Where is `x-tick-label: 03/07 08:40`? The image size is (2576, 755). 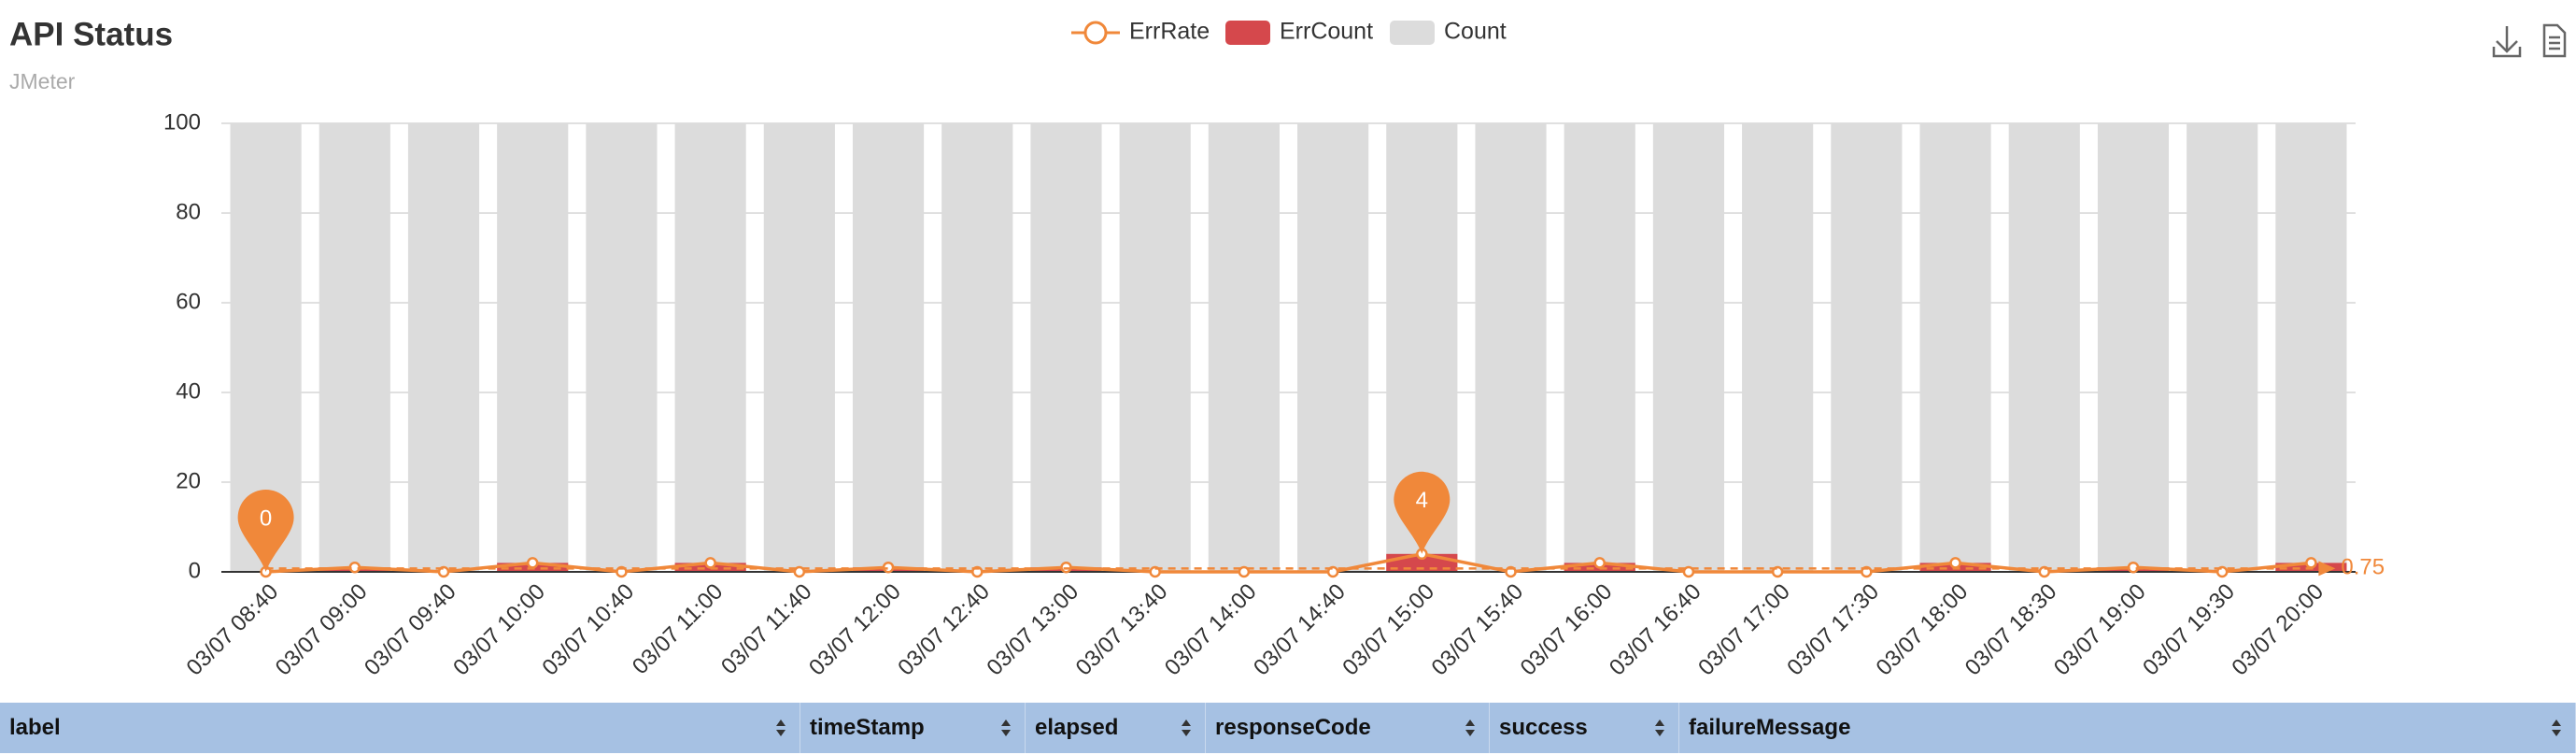
x-tick-label: 03/07 08:40 is located at coordinates (233, 630).